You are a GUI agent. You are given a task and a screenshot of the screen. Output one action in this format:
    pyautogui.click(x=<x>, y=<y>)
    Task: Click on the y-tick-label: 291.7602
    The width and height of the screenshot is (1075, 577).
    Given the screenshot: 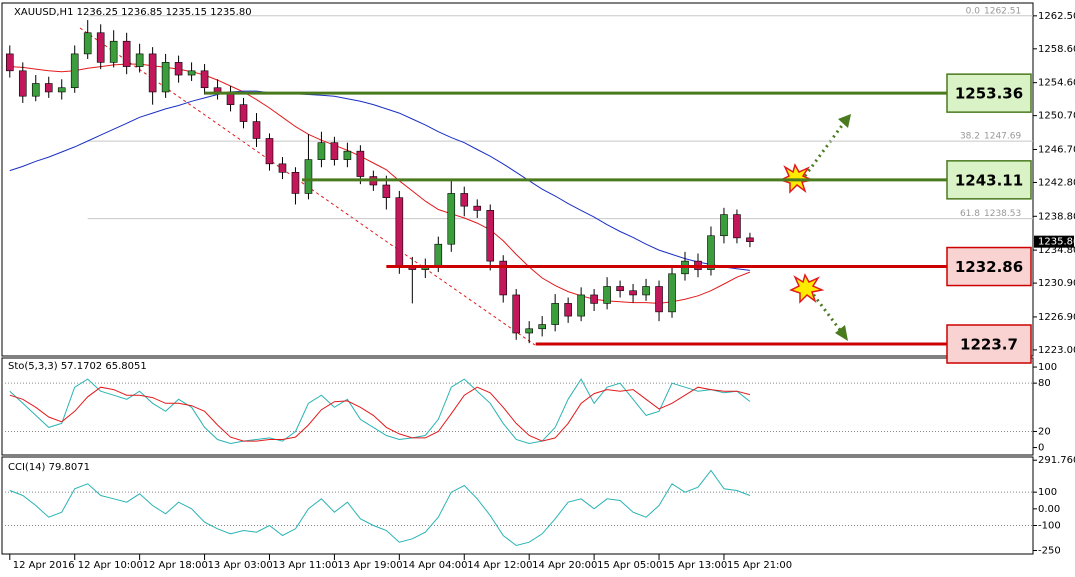 What is the action you would take?
    pyautogui.click(x=1056, y=460)
    